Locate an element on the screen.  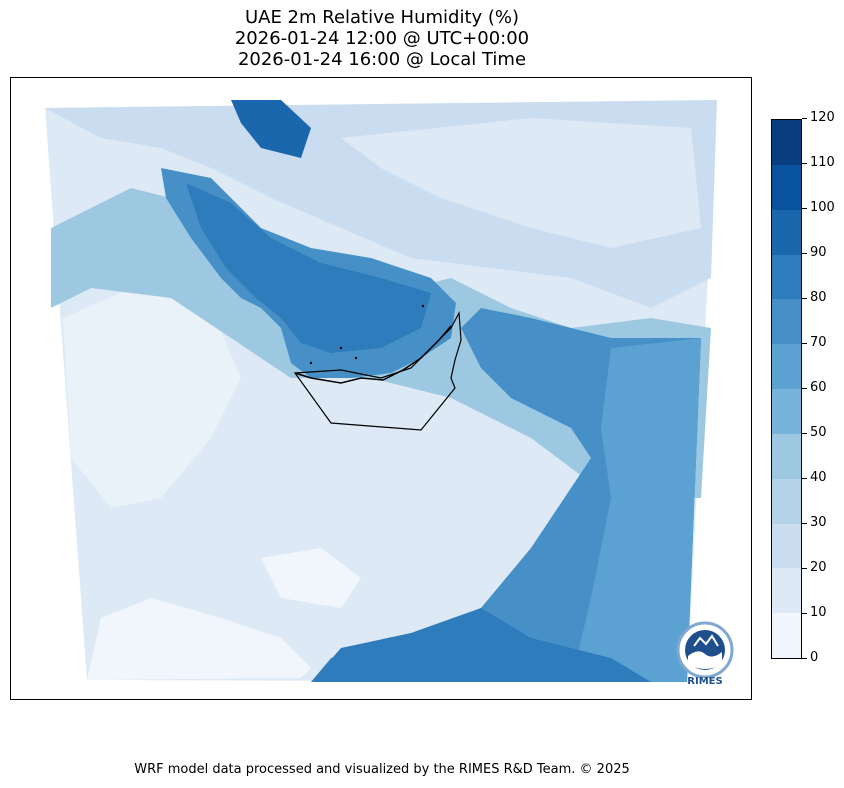
colorbar-tick-label: 30 is located at coordinates (818, 522).